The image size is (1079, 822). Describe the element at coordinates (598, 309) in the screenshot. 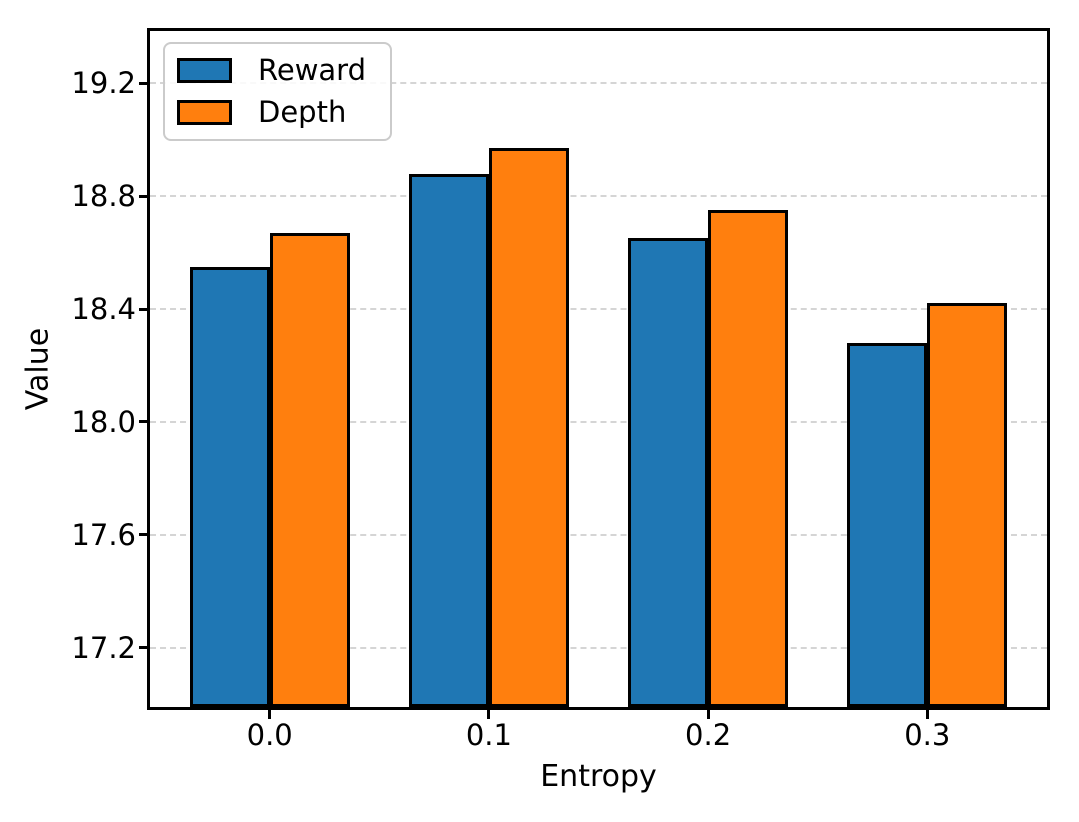

I see `gridline-y-18.4` at that location.